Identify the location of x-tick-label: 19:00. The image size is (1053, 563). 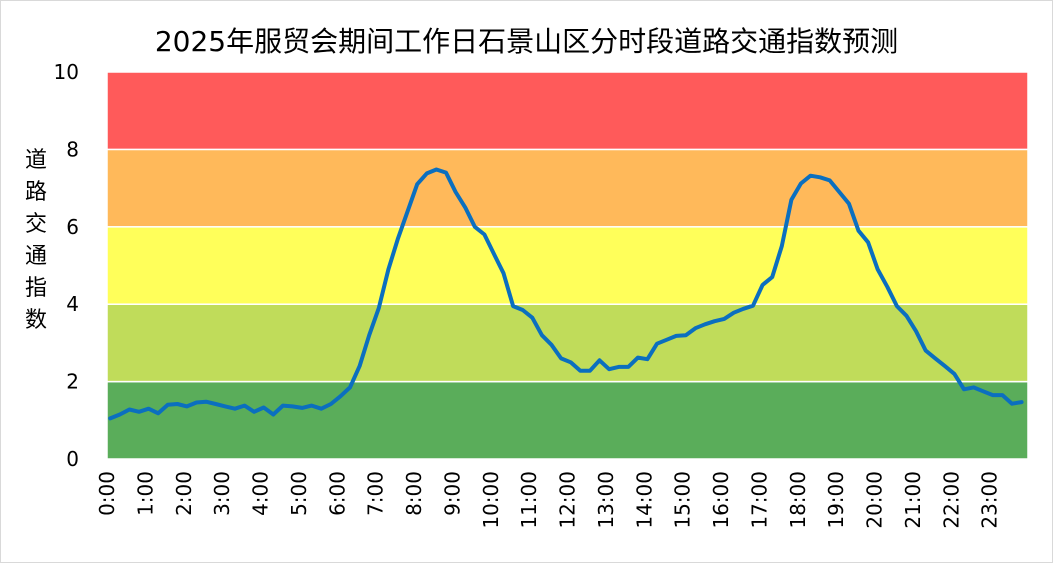
(836, 500).